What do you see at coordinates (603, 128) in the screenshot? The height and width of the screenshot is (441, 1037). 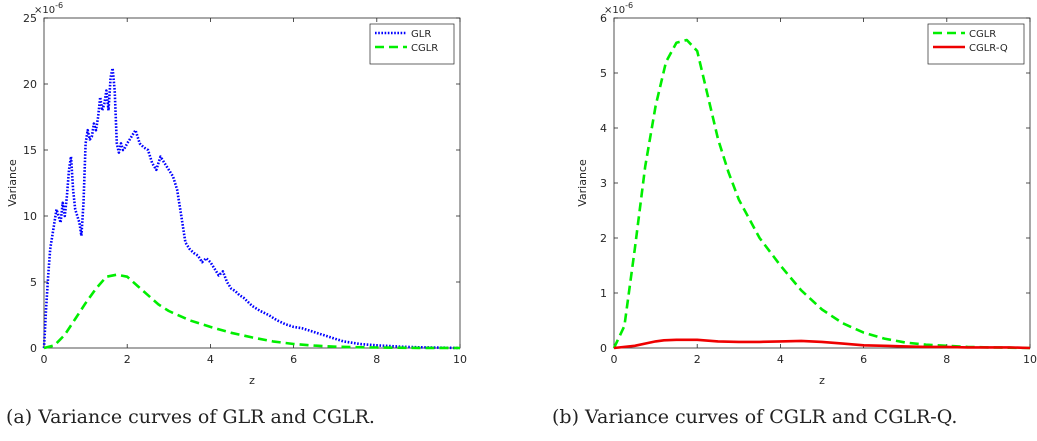 I see `y-tick-label: 4` at bounding box center [603, 128].